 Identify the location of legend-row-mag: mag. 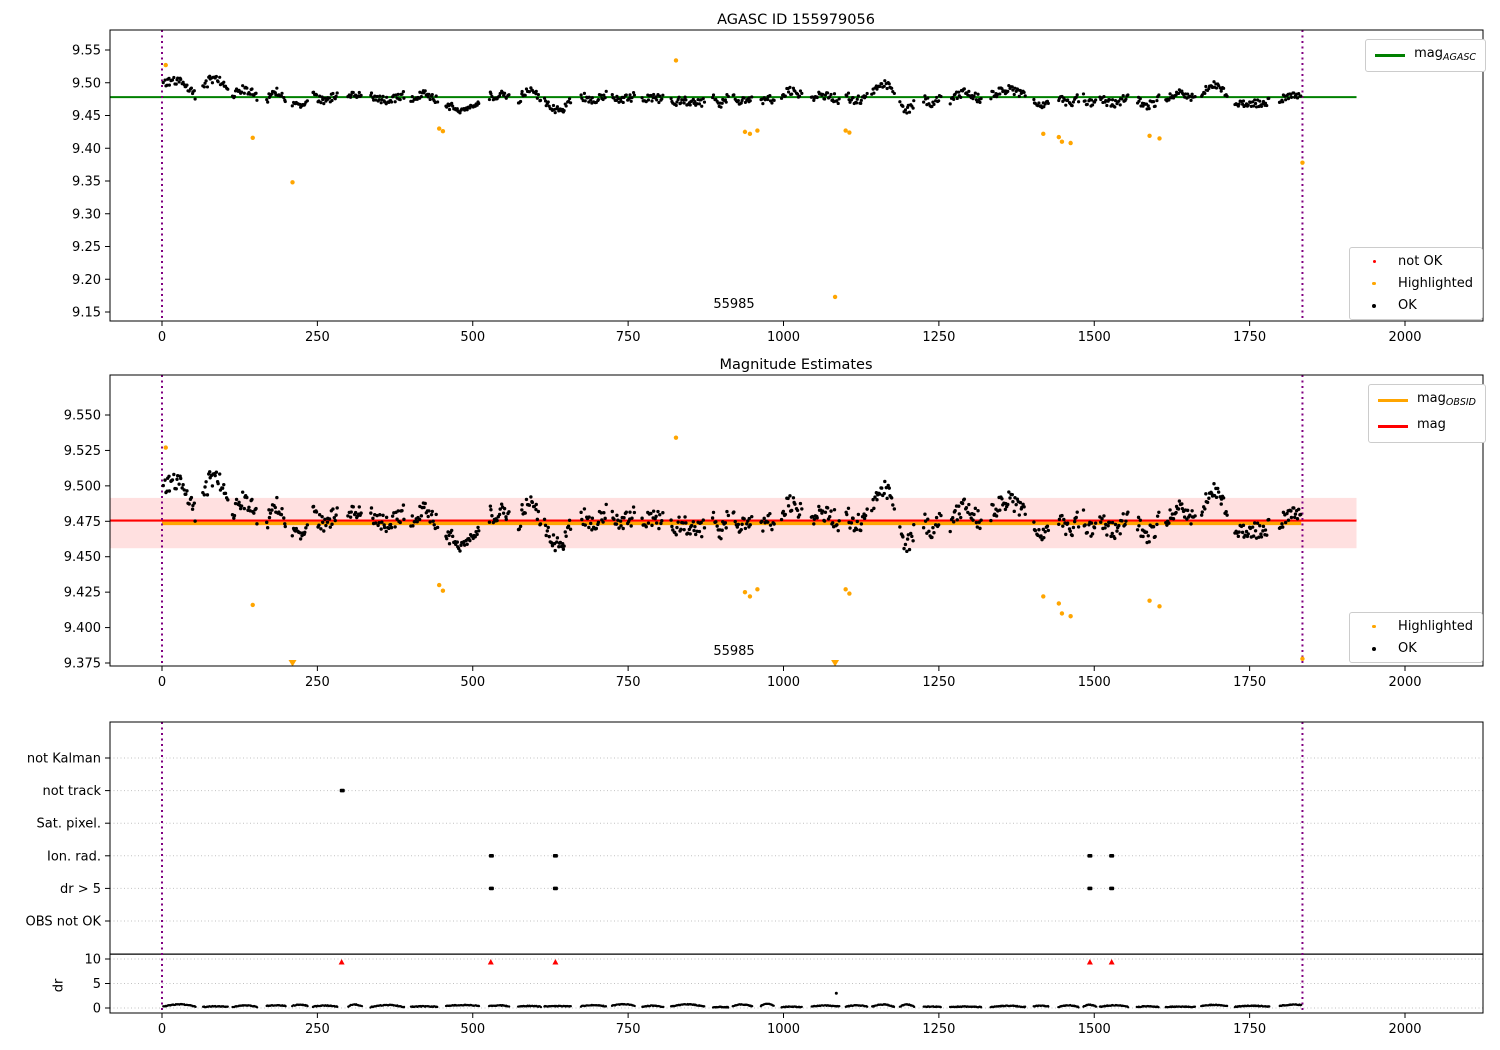
(1426, 426).